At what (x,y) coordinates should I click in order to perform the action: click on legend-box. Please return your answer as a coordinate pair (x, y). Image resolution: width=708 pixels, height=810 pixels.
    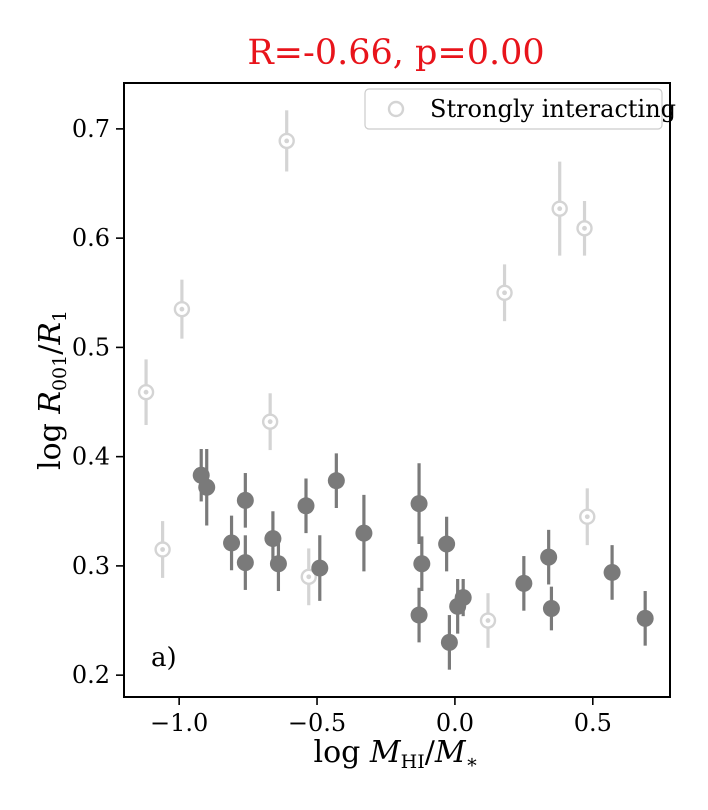
    Looking at the image, I should click on (513, 109).